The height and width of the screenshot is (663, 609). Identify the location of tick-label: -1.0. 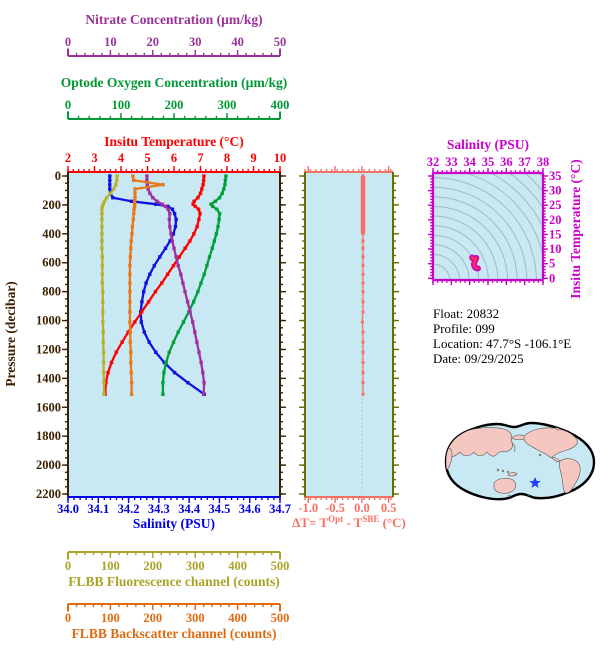
(308, 508).